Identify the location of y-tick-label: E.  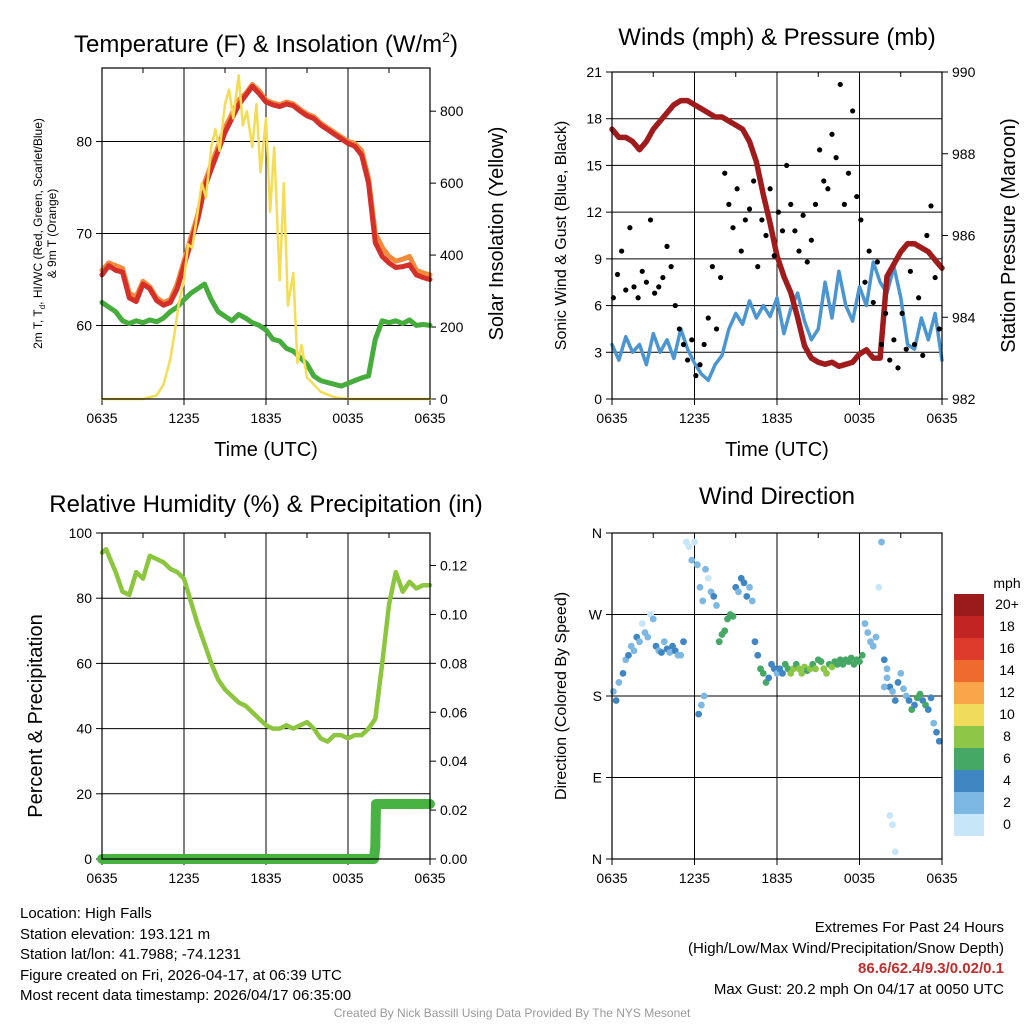
(597, 778).